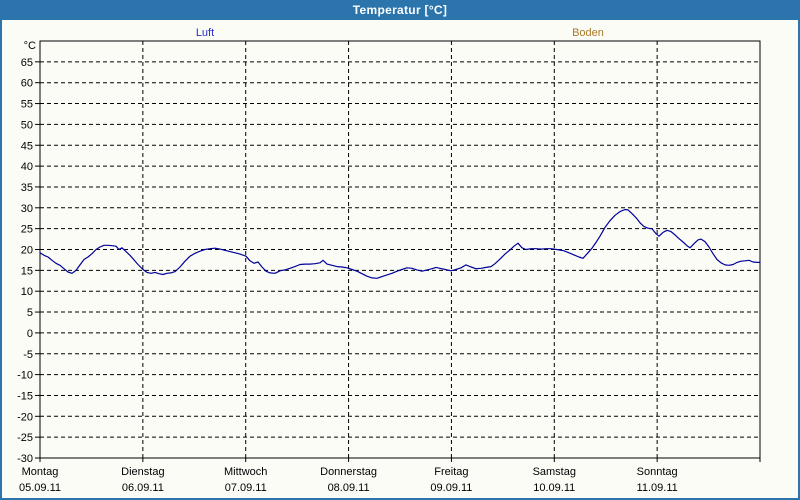 The width and height of the screenshot is (800, 500). I want to click on y-tick-label: 25, so click(27, 230).